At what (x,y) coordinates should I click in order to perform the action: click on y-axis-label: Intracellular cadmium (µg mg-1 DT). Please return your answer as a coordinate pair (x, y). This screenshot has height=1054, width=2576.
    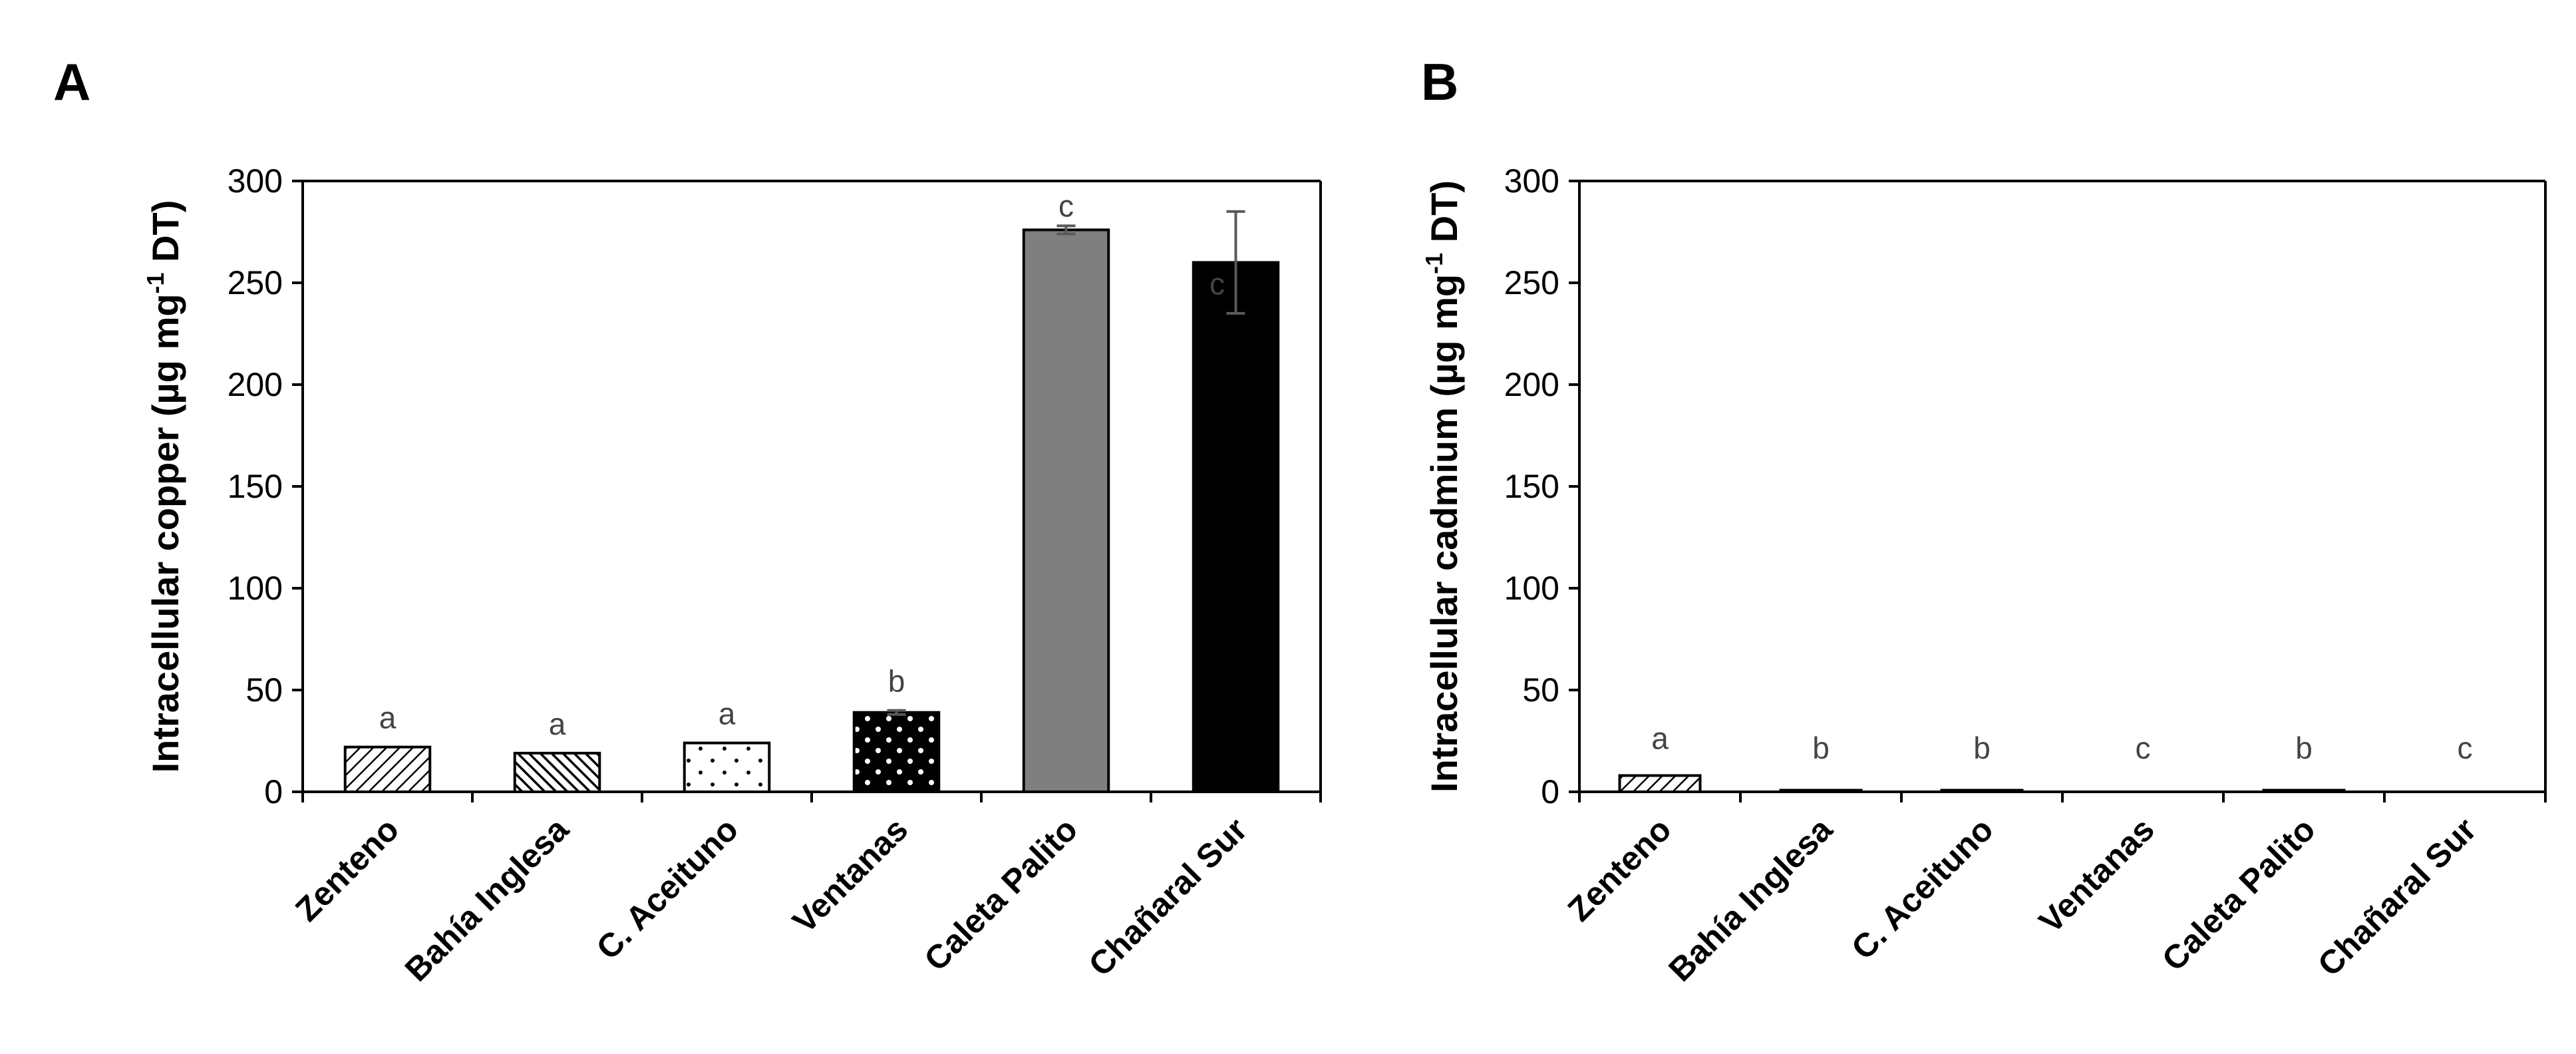
    Looking at the image, I should click on (1442, 486).